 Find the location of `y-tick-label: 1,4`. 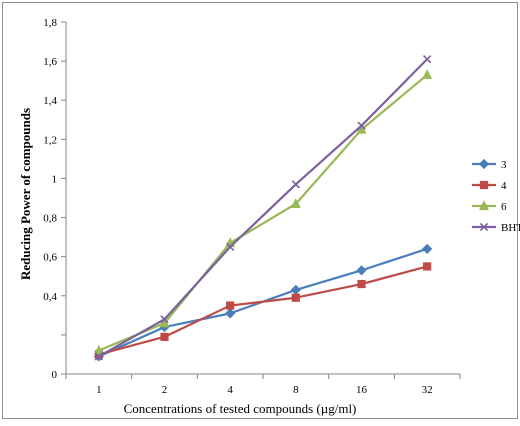

y-tick-label: 1,4 is located at coordinates (50, 101).